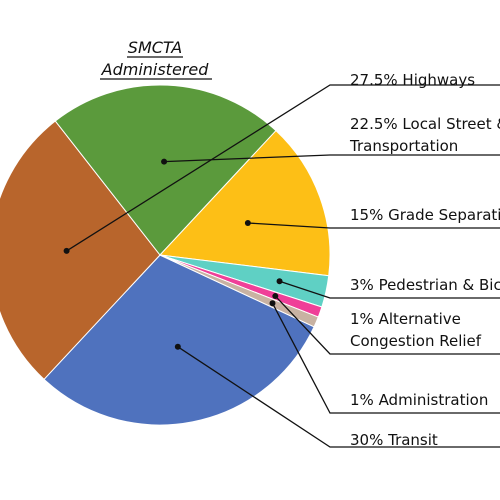 The width and height of the screenshot is (500, 500). I want to click on chart-title-line-2: Administered, so click(155, 69).